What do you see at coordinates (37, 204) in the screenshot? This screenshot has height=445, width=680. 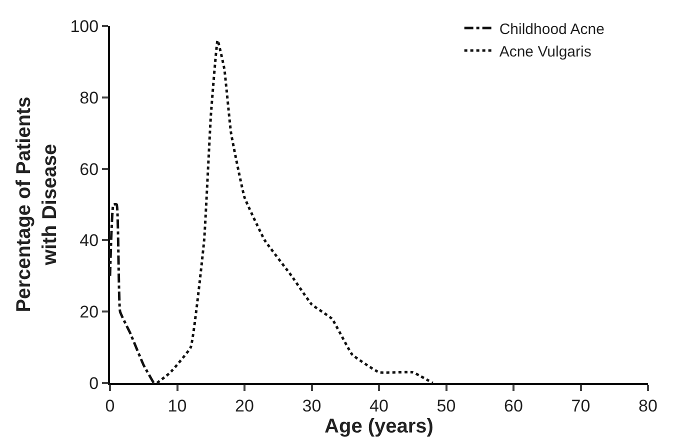 I see `y-axis-title: Percentage of Patients with Disease` at bounding box center [37, 204].